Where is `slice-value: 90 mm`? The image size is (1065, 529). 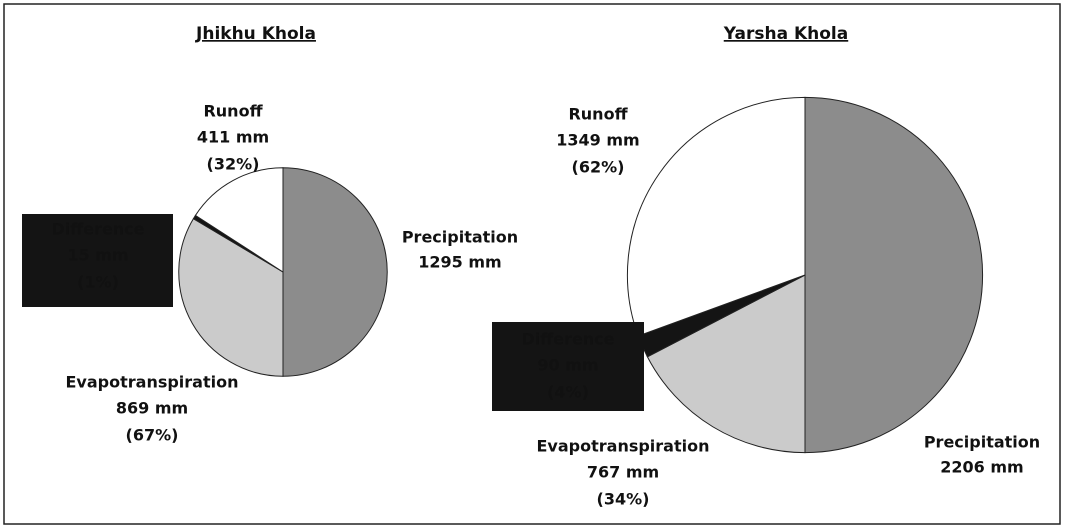 slice-value: 90 mm is located at coordinates (567, 365).